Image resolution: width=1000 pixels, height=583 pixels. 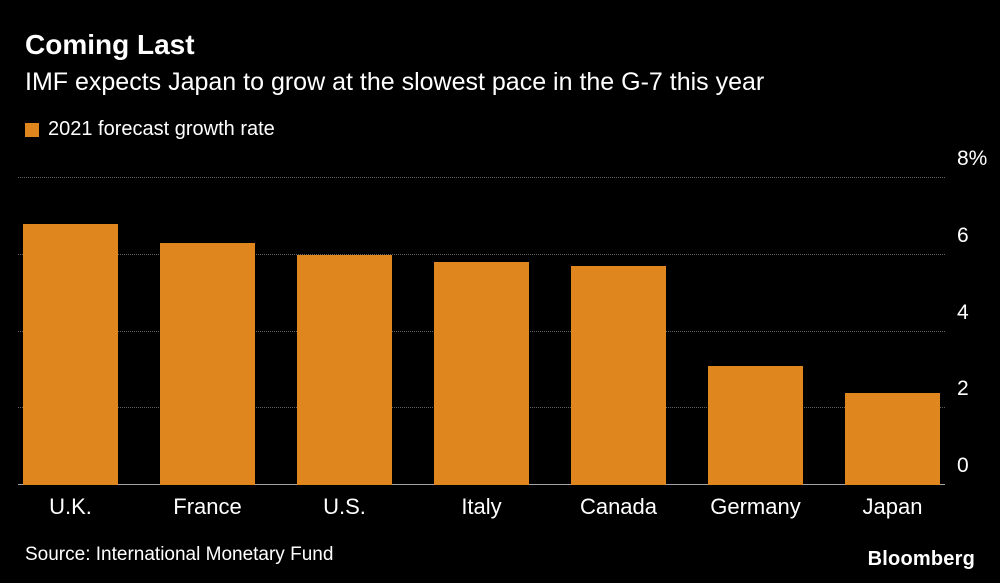 What do you see at coordinates (110, 44) in the screenshot?
I see `chart-title: Coming Last` at bounding box center [110, 44].